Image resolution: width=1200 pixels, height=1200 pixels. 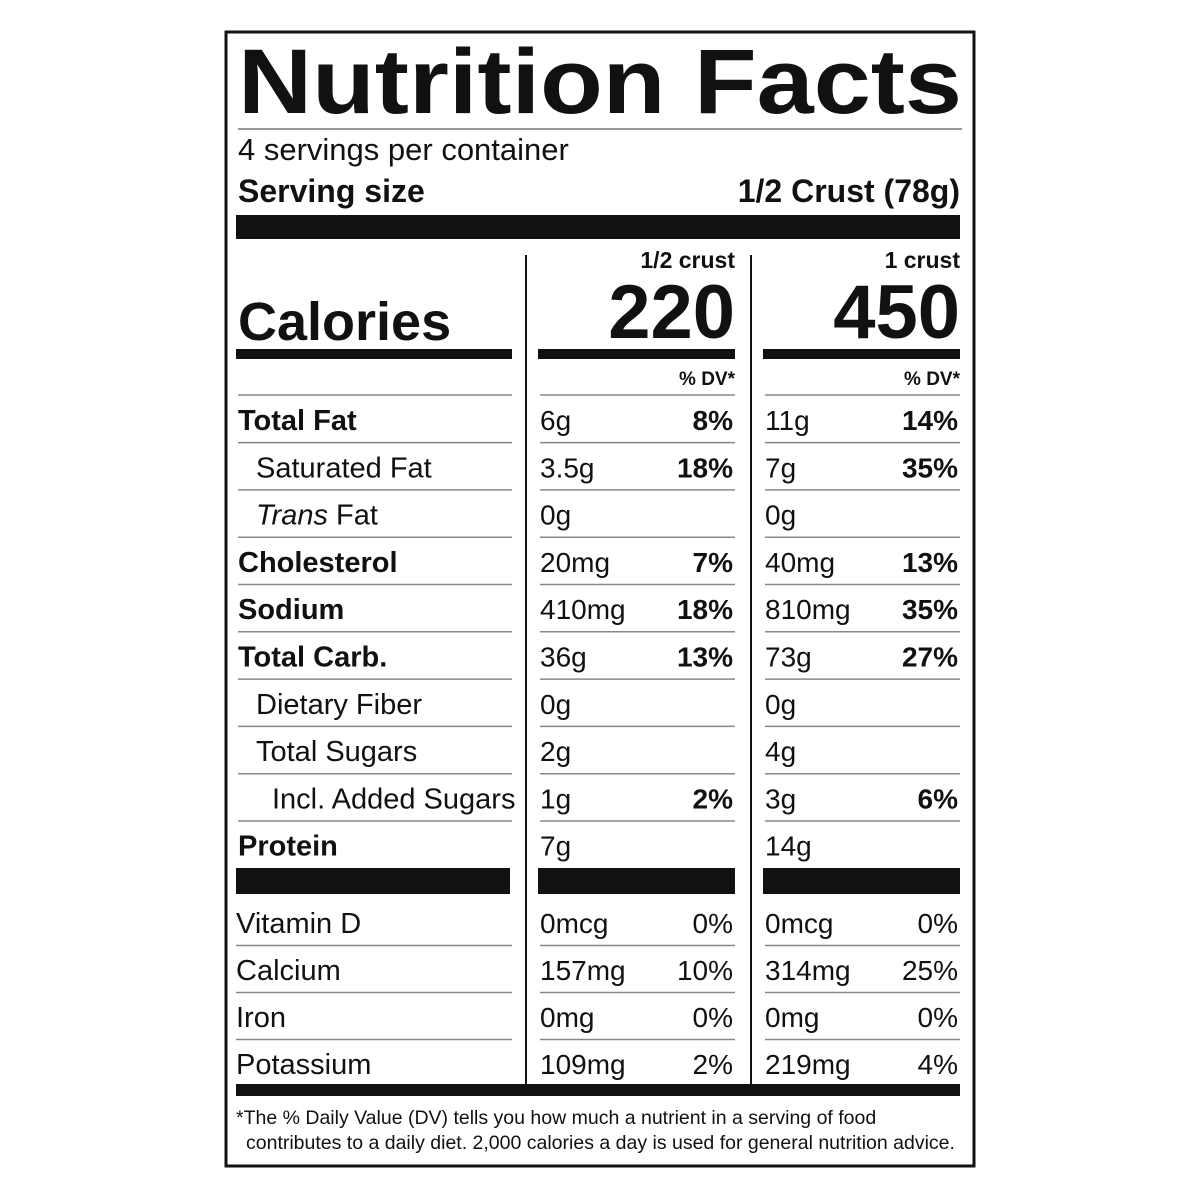 What do you see at coordinates (344, 322) in the screenshot?
I see `calories-label: Calories` at bounding box center [344, 322].